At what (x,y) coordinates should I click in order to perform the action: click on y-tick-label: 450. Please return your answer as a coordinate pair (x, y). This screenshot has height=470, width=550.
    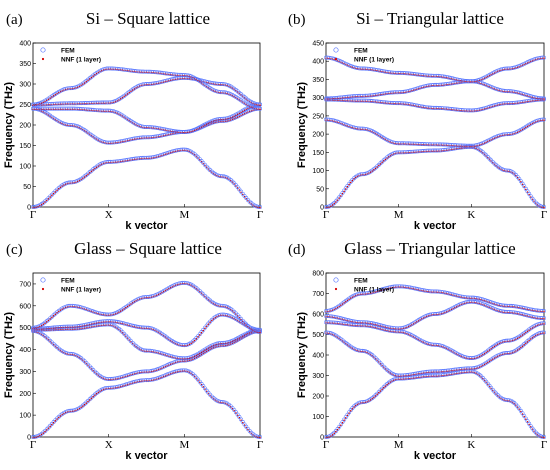
    Looking at the image, I should click on (318, 44).